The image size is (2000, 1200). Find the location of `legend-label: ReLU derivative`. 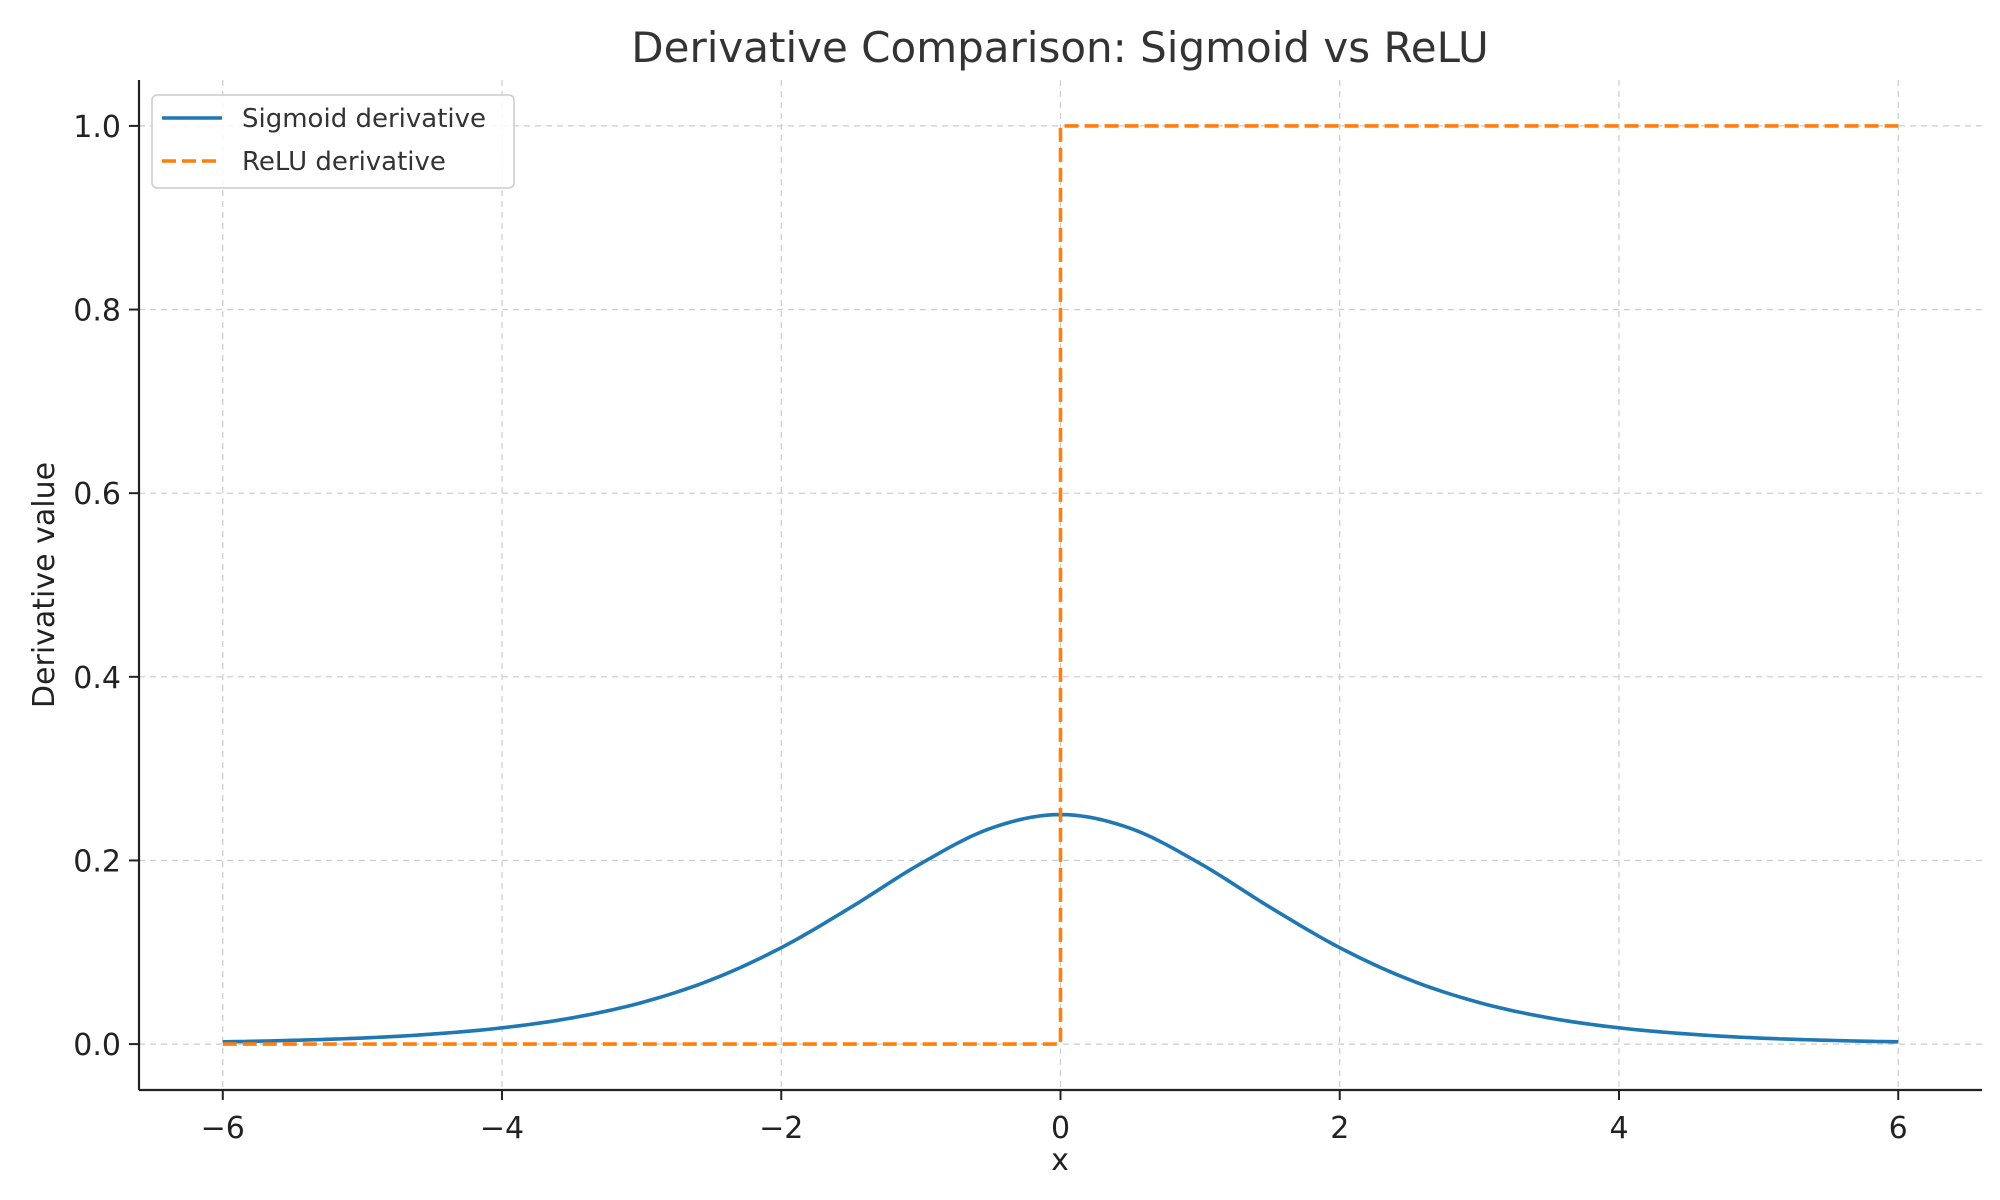

legend-label: ReLU derivative is located at coordinates (344, 162).